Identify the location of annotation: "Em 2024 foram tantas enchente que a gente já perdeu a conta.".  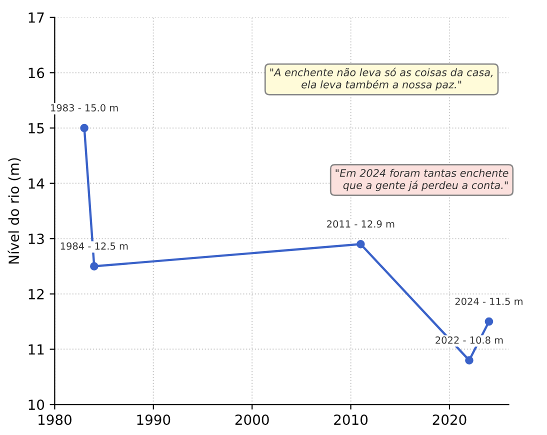
(422, 180).